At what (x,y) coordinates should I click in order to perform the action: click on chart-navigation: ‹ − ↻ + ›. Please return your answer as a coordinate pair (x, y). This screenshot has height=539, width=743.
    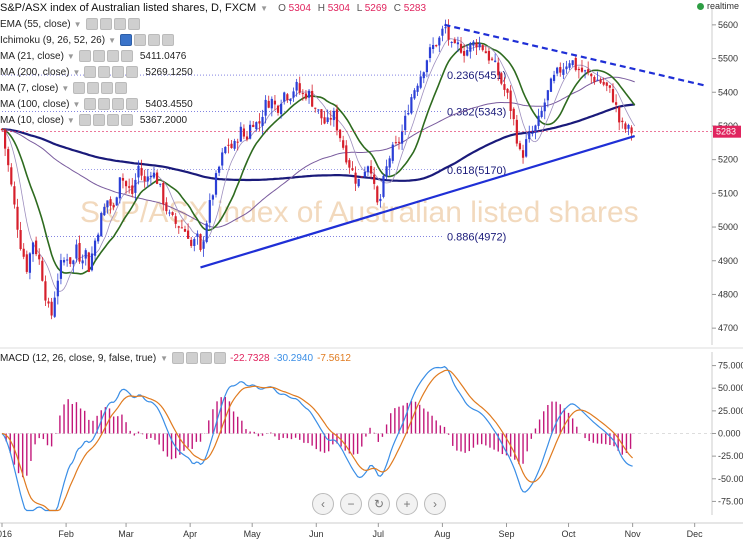
    Looking at the image, I should click on (379, 504).